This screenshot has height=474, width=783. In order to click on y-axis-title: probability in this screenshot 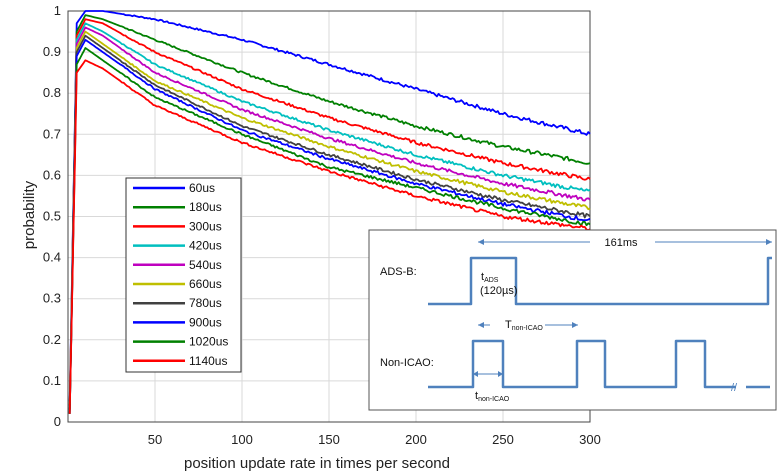, I will do `click(29, 214)`.